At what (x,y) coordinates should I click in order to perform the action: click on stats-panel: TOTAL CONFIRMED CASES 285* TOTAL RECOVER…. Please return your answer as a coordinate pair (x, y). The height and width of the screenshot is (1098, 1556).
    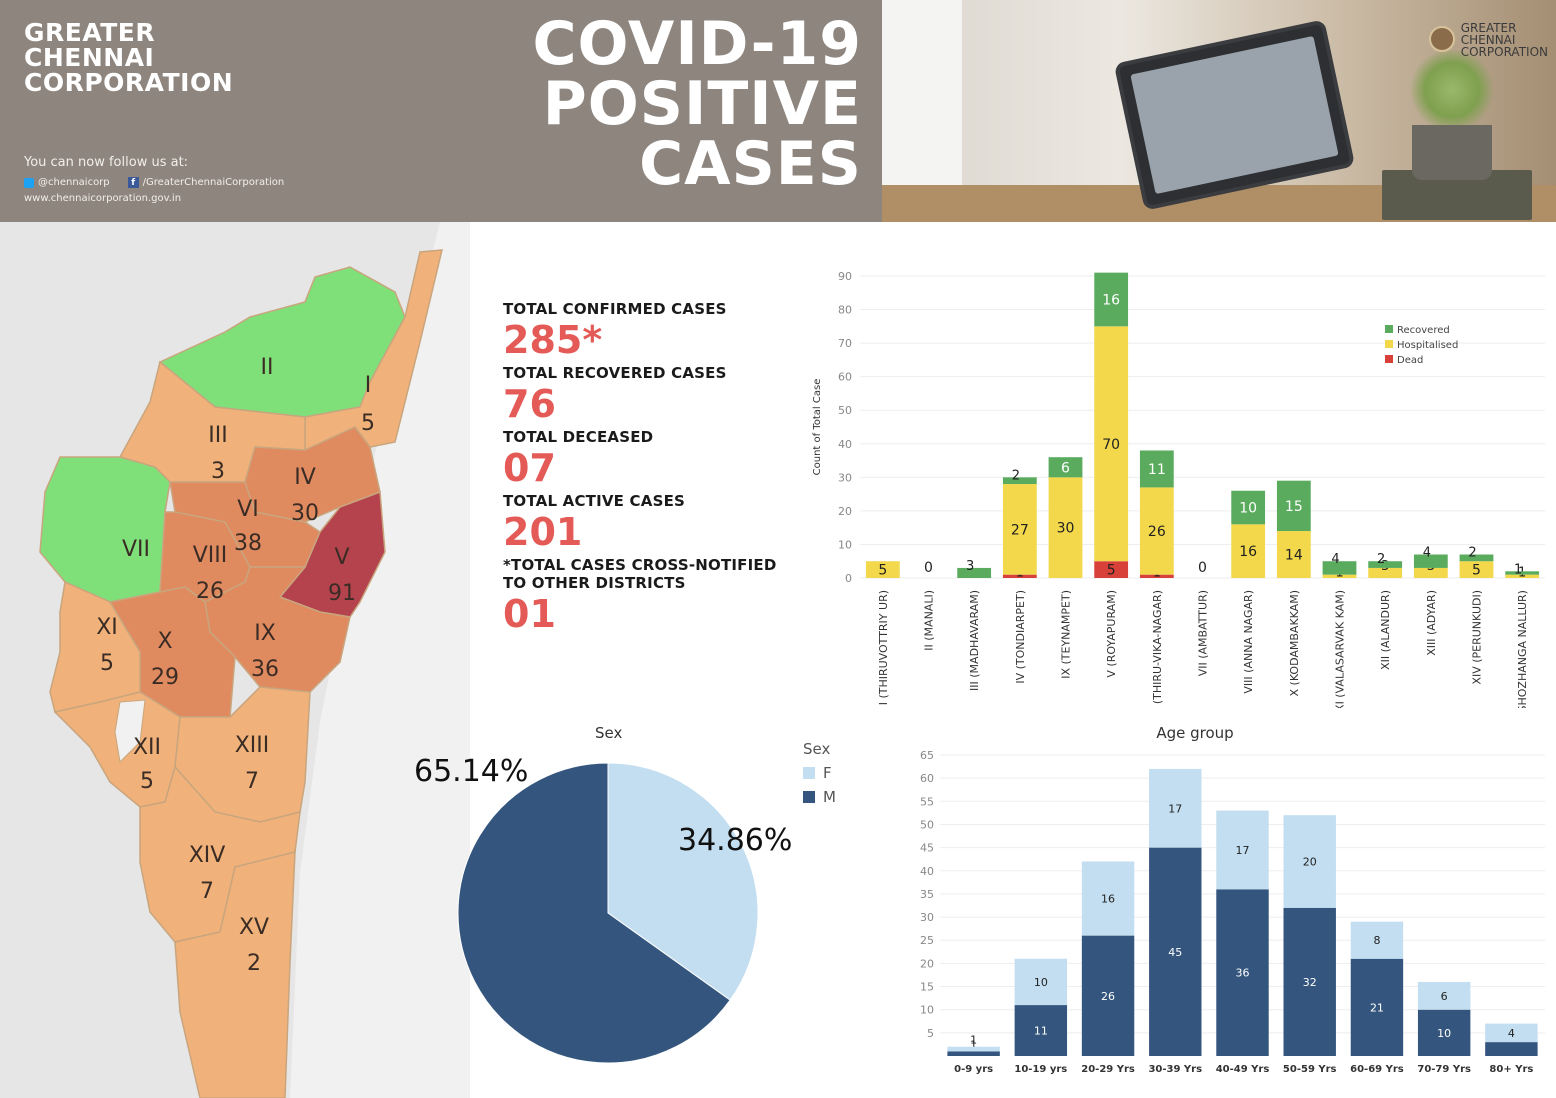
    Looking at the image, I should click on (653, 469).